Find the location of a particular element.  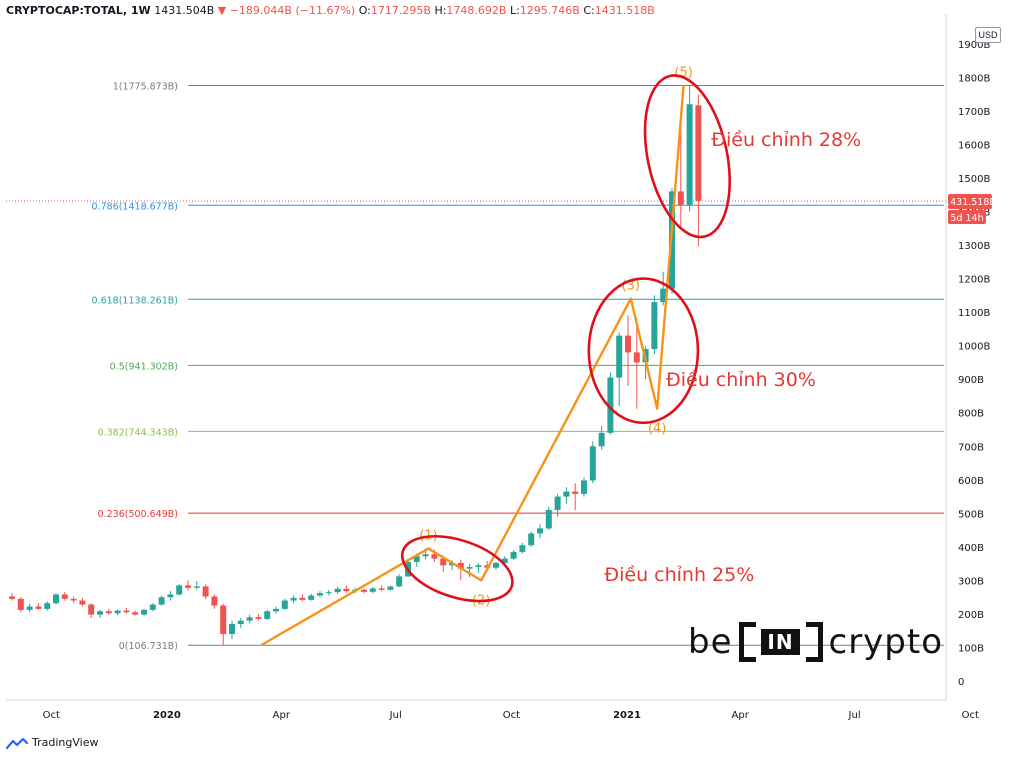

close-label: C: is located at coordinates (589, 10).